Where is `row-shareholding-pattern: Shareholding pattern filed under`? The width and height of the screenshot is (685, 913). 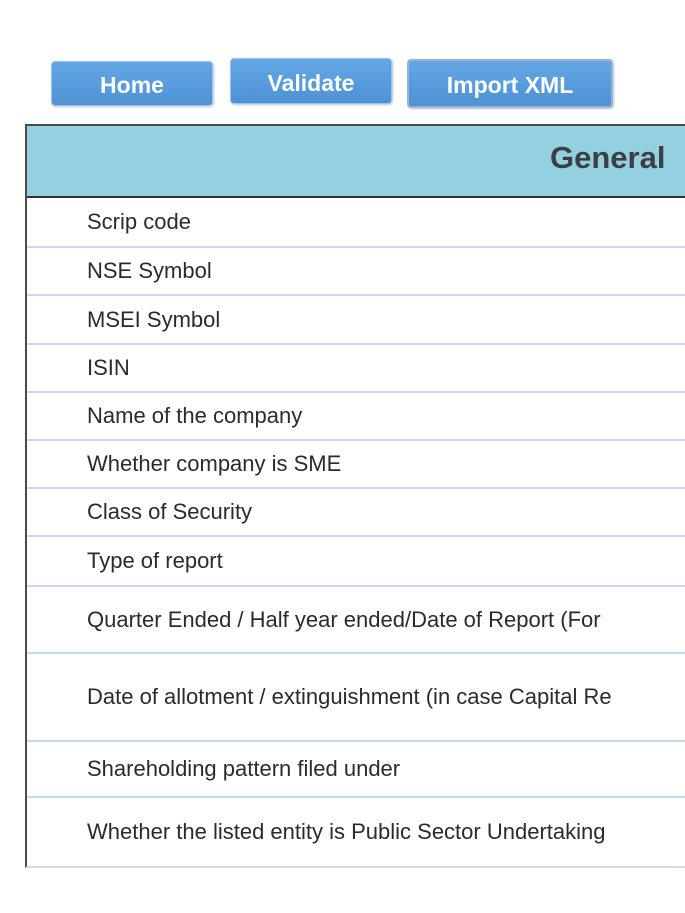
row-shareholding-pattern: Shareholding pattern filed under is located at coordinates (356, 770).